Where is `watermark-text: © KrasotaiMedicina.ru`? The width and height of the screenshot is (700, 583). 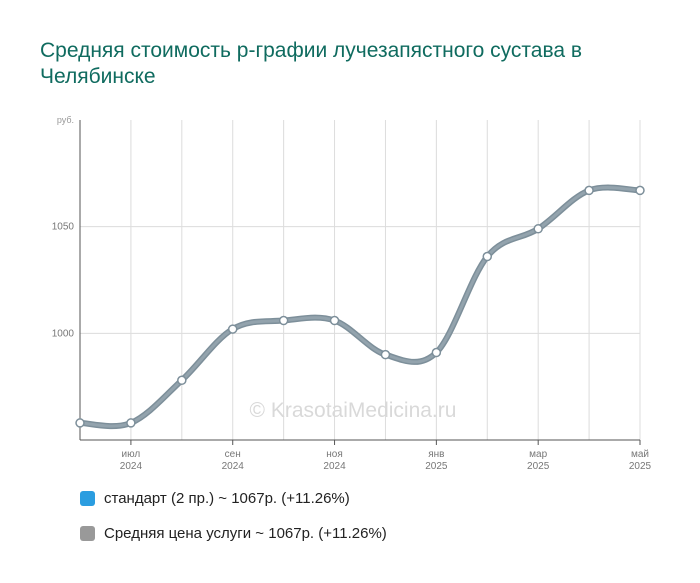 watermark-text: © KrasotaiMedicina.ru is located at coordinates (353, 410).